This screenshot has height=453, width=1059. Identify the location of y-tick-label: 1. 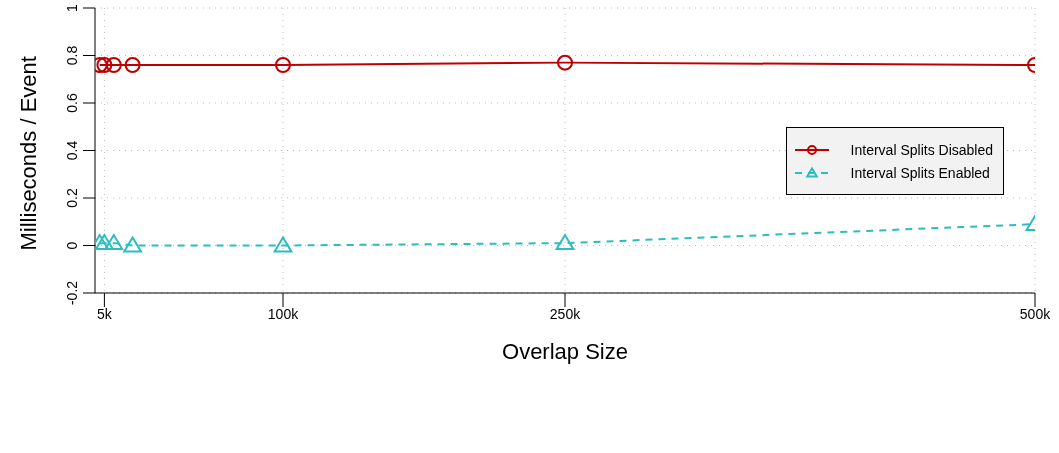
(72, 7).